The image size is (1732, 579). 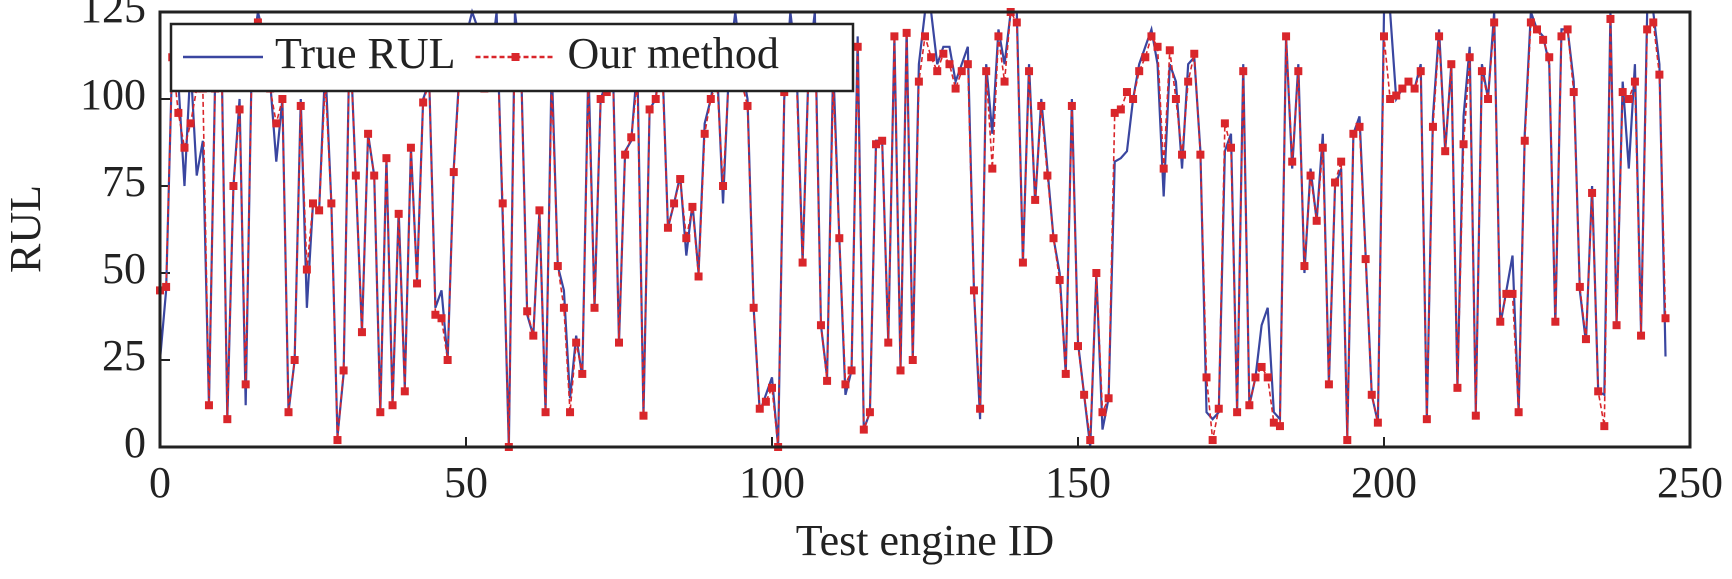 I want to click on legend-marker, so click(x=515, y=57).